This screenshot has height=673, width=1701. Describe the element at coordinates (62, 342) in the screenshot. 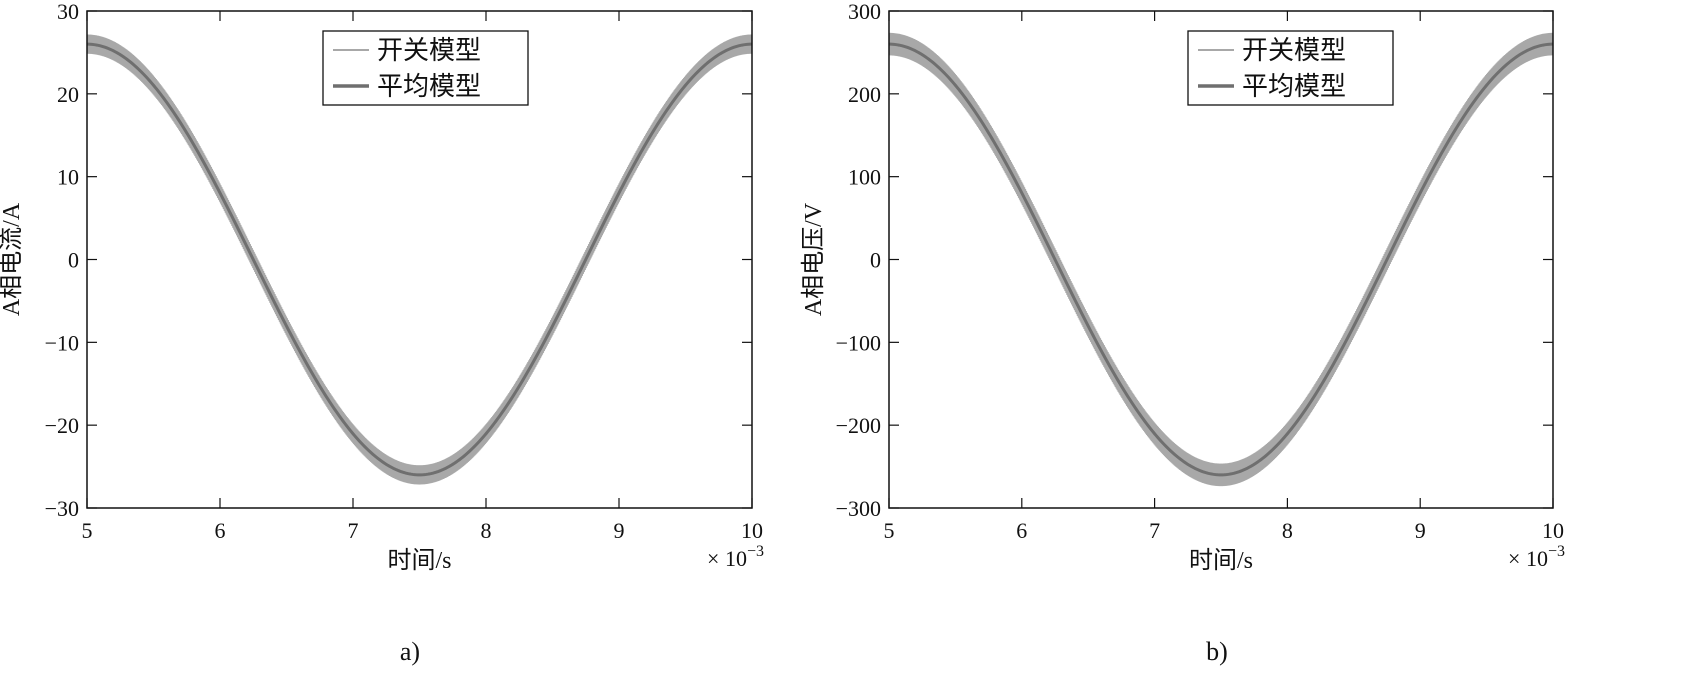

I see `y-tick-label: −10` at that location.